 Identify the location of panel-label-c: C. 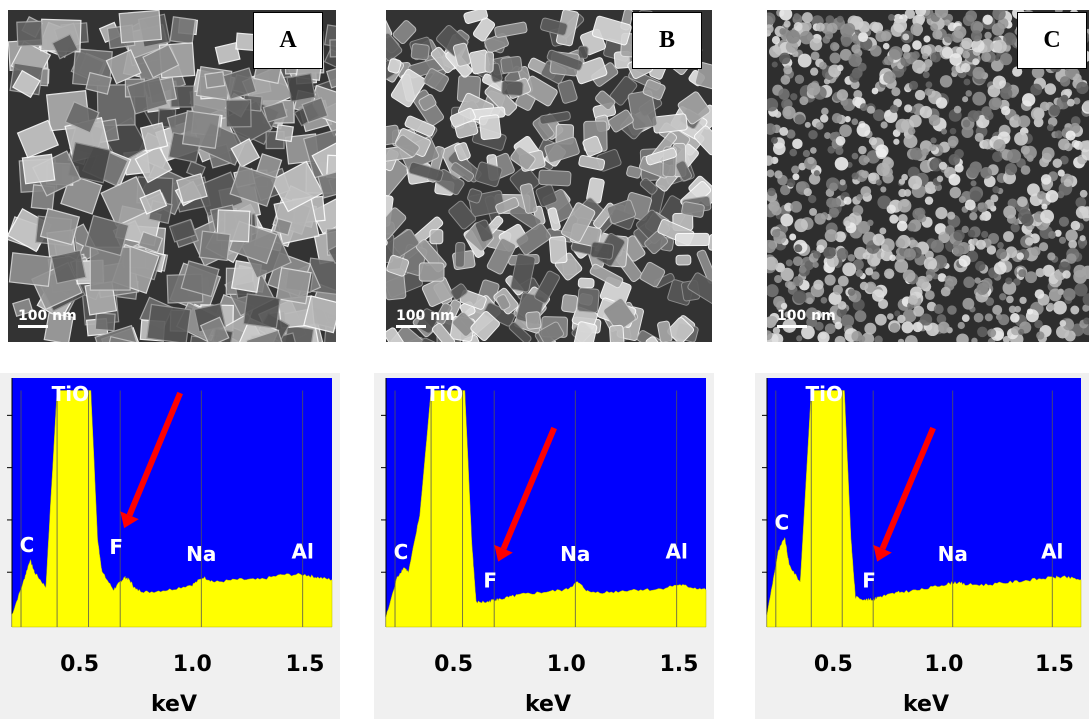
(1052, 40).